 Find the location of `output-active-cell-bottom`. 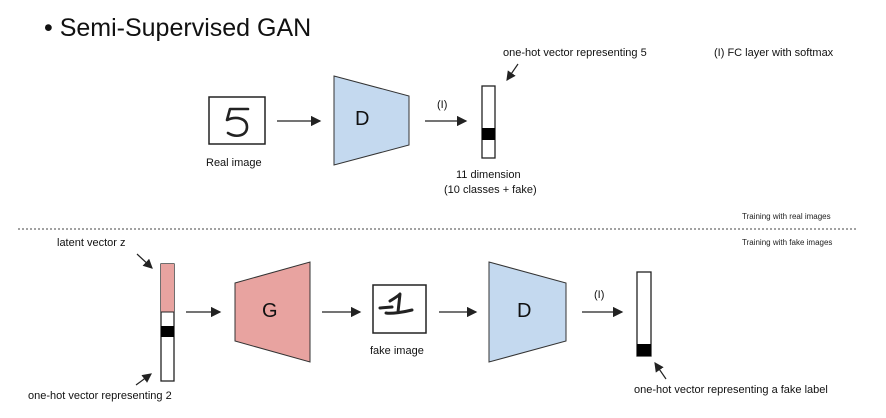

output-active-cell-bottom is located at coordinates (644, 350).